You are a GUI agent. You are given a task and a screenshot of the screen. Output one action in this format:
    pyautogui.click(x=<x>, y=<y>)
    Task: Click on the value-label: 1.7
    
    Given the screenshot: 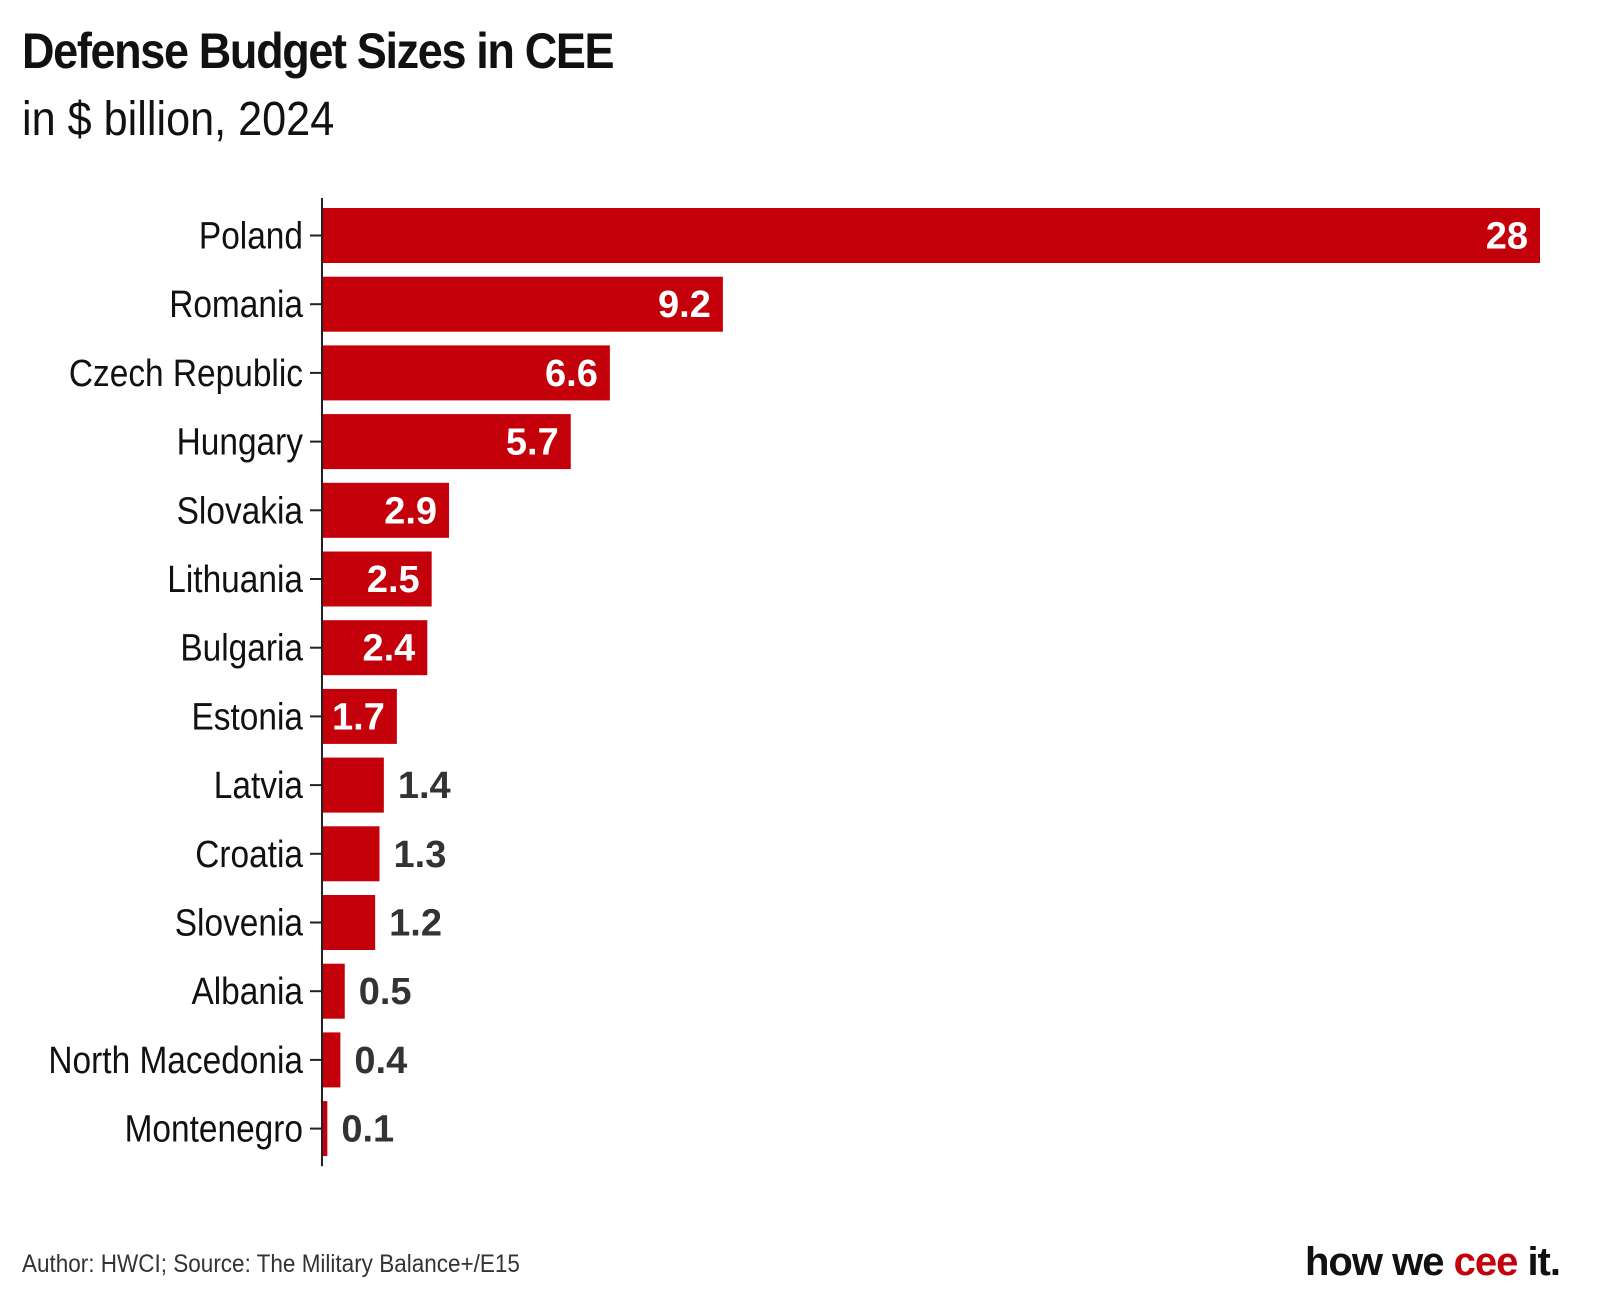 What is the action you would take?
    pyautogui.click(x=358, y=717)
    